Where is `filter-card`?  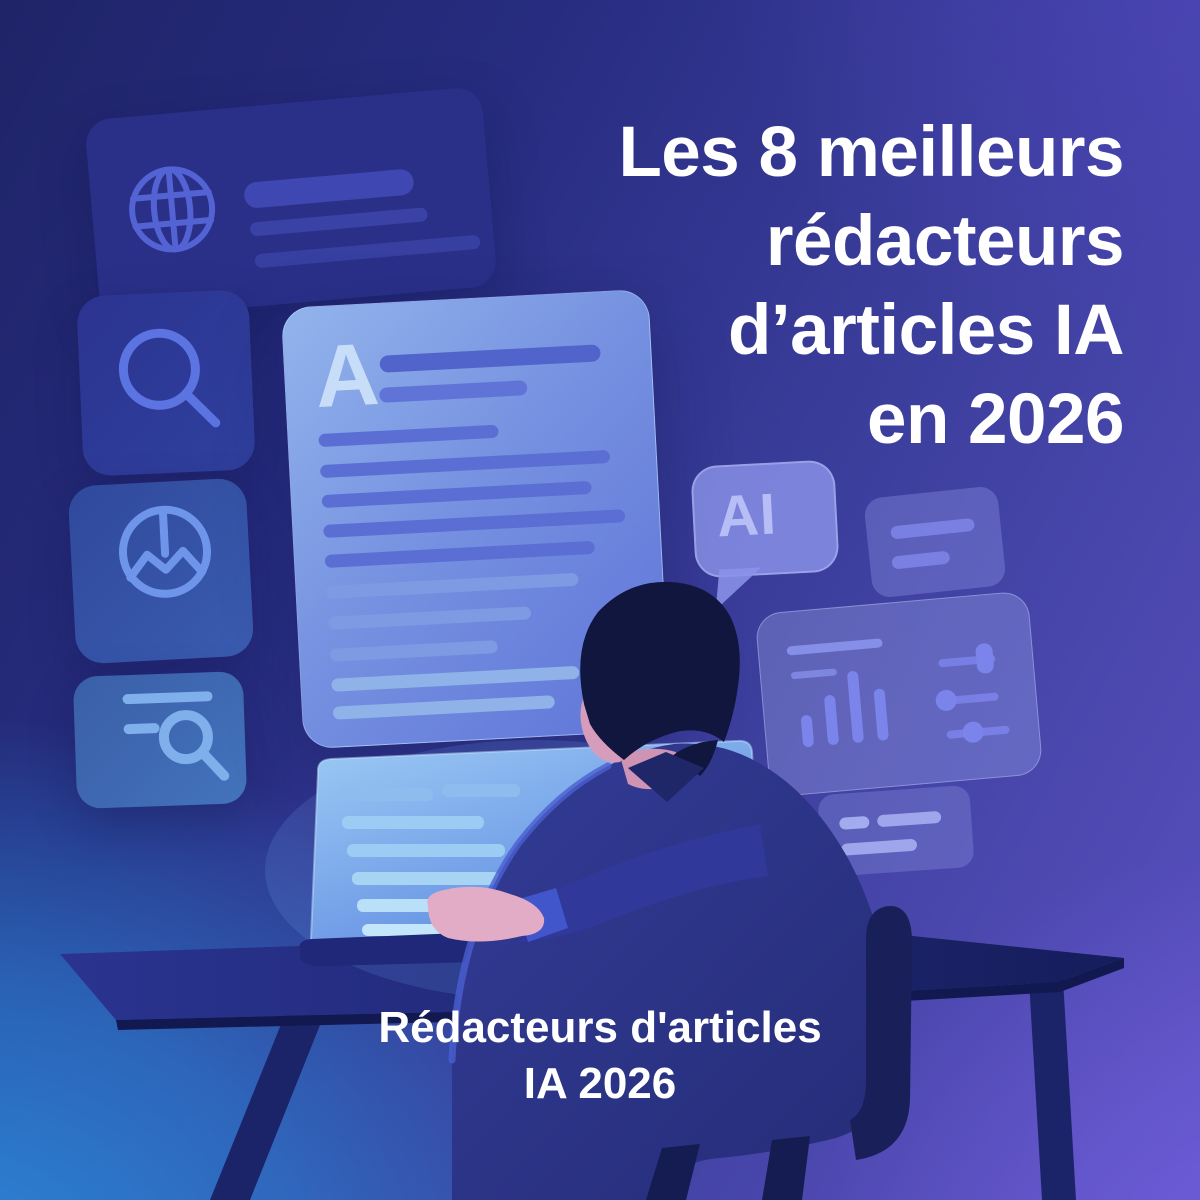 filter-card is located at coordinates (160, 740).